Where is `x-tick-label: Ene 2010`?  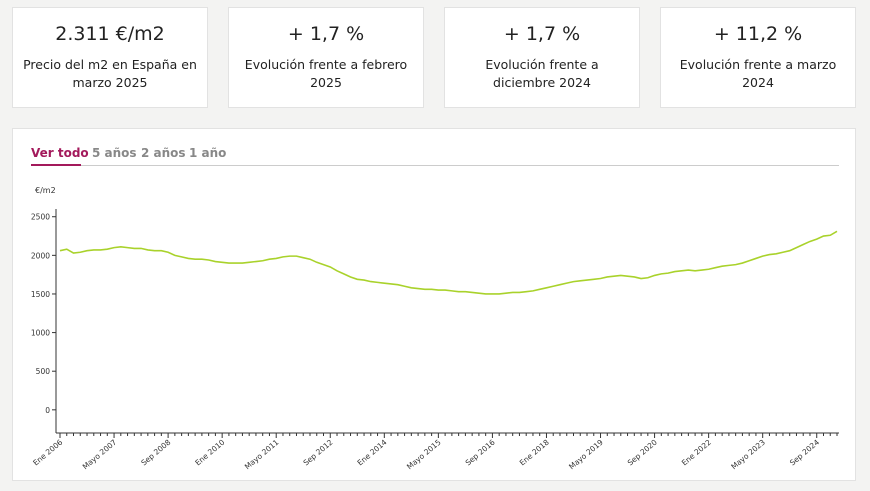
x-tick-label: Ene 2010 is located at coordinates (209, 452).